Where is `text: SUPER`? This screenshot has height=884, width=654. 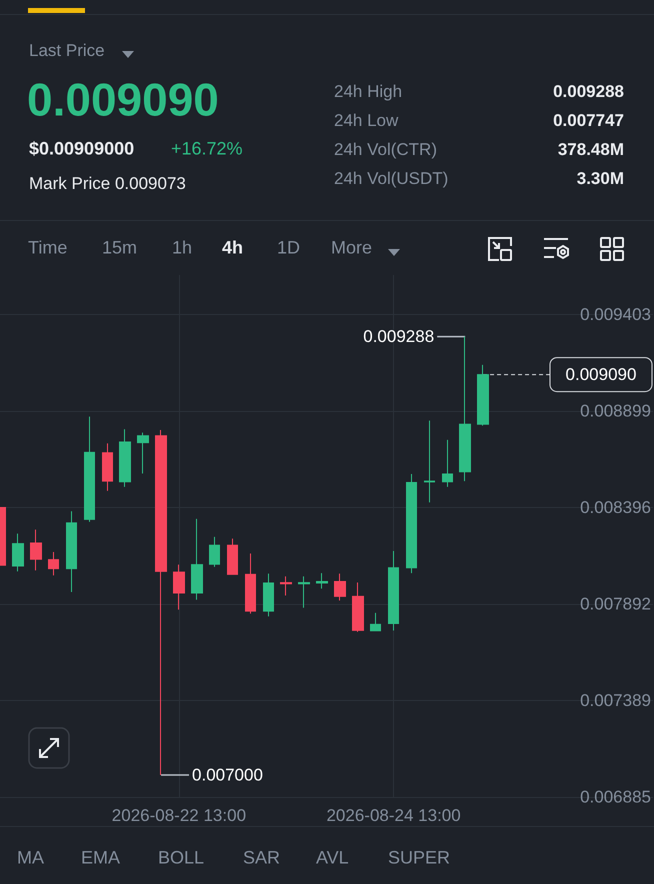
text: SUPER is located at coordinates (419, 858).